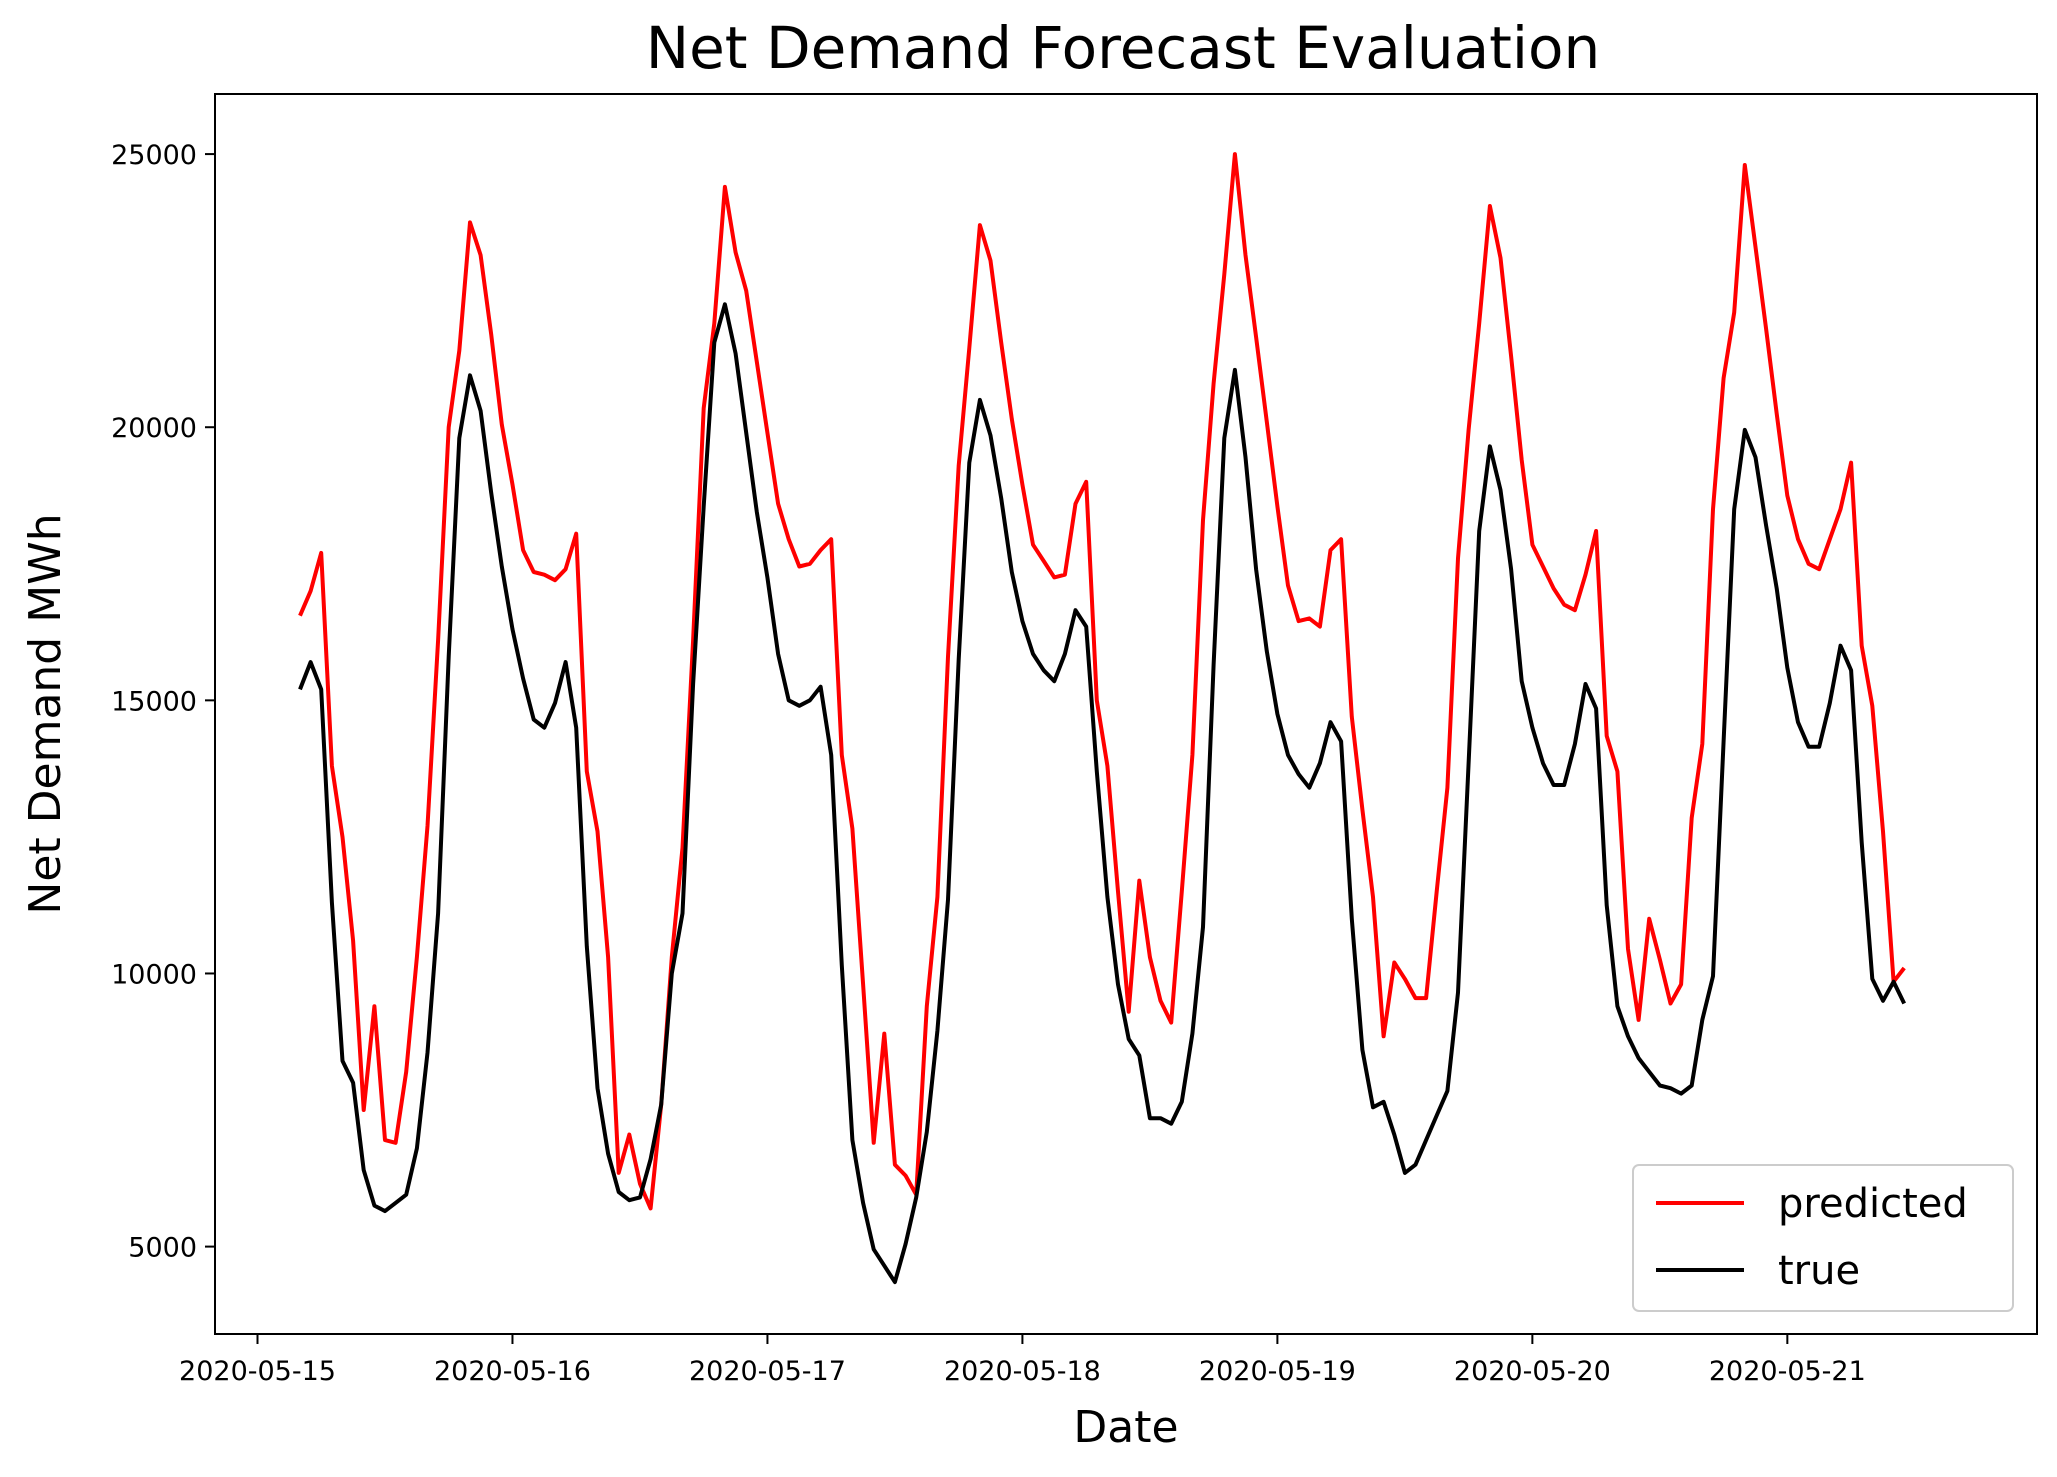  I want to click on y-tick-label: 25000, so click(154, 155).